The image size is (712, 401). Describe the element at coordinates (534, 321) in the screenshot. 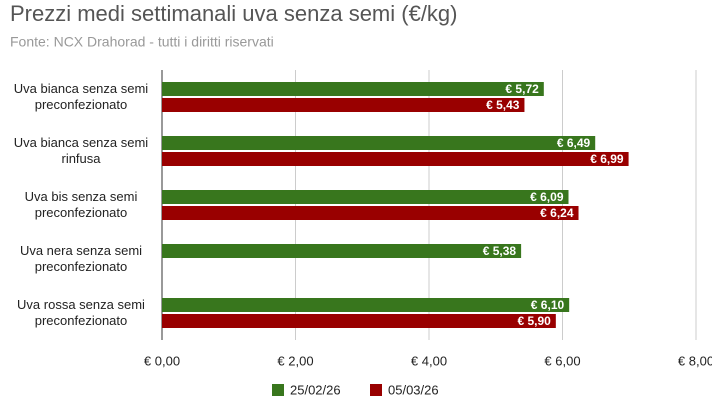

I see `data-label: € 5,90` at that location.